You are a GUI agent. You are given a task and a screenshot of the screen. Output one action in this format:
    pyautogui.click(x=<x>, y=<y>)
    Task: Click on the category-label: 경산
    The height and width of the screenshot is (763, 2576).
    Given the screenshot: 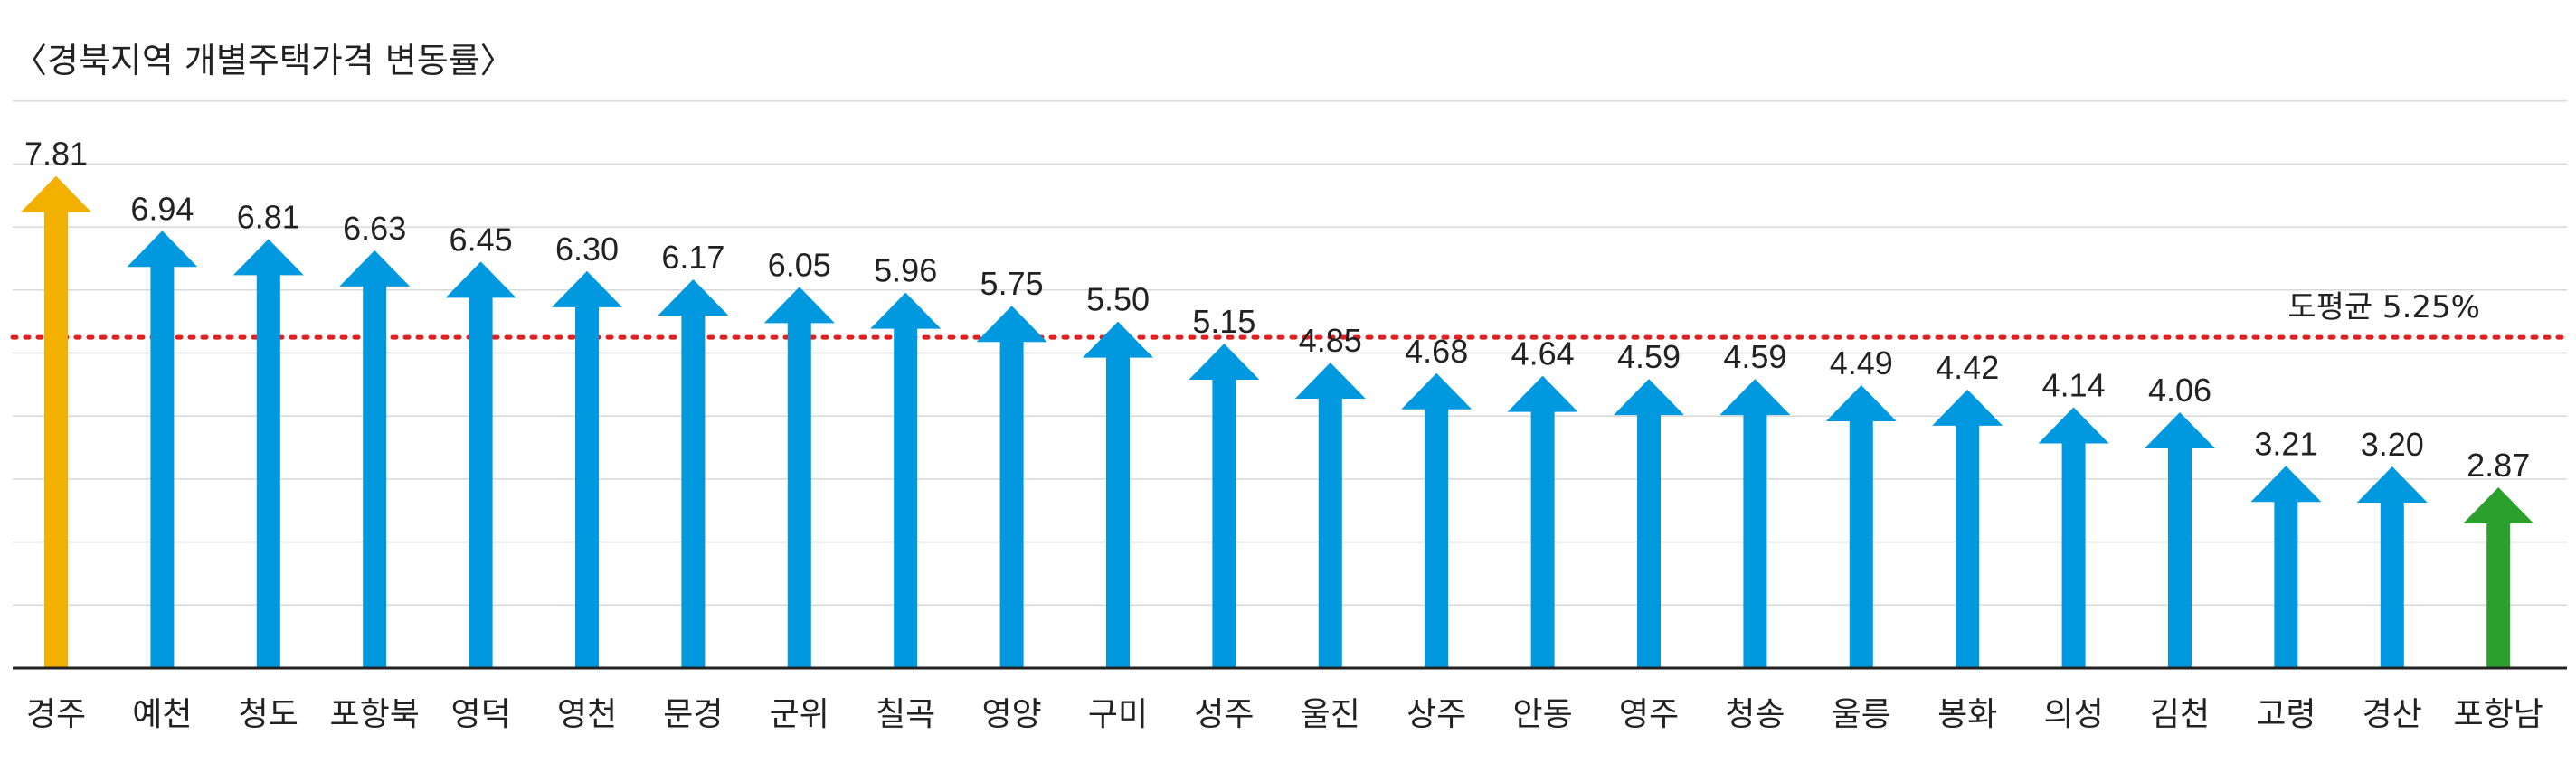 What is the action you would take?
    pyautogui.click(x=2392, y=714)
    